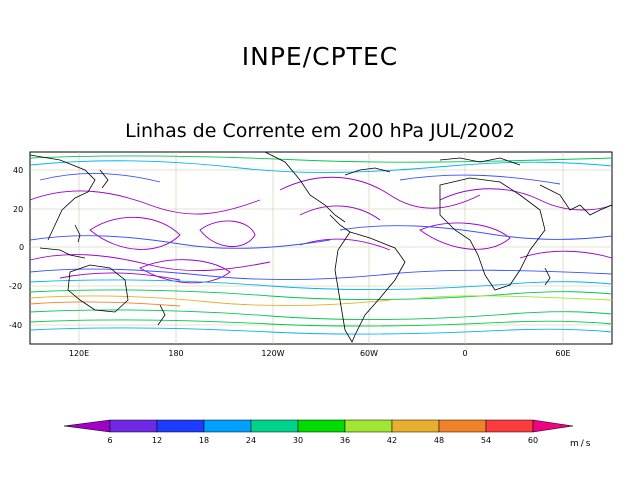  What do you see at coordinates (109, 440) in the screenshot?
I see `colorbar-label: 6` at bounding box center [109, 440].